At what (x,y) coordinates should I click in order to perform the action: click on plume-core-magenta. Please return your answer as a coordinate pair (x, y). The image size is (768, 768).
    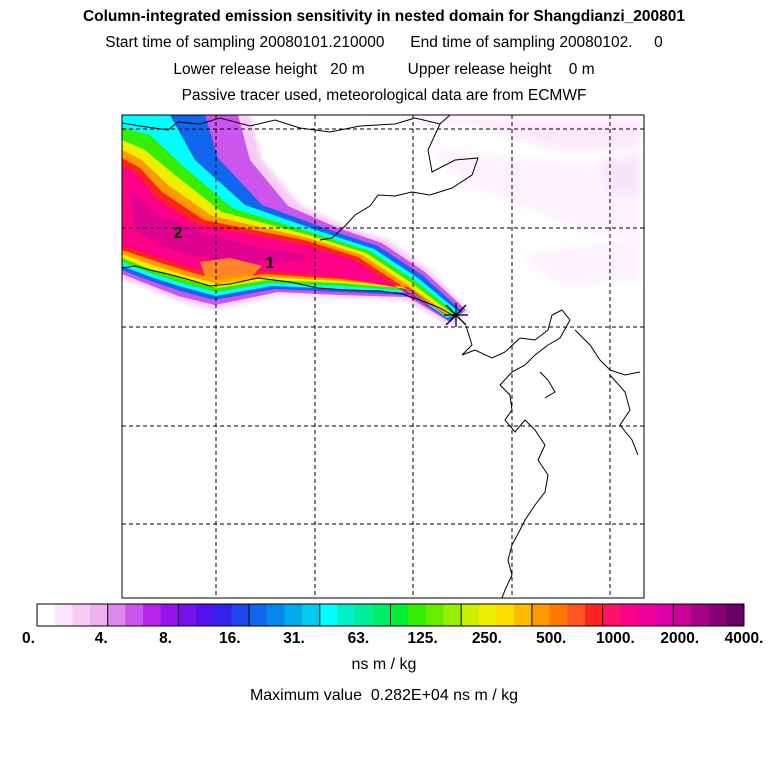
    Looking at the image, I should click on (220, 226).